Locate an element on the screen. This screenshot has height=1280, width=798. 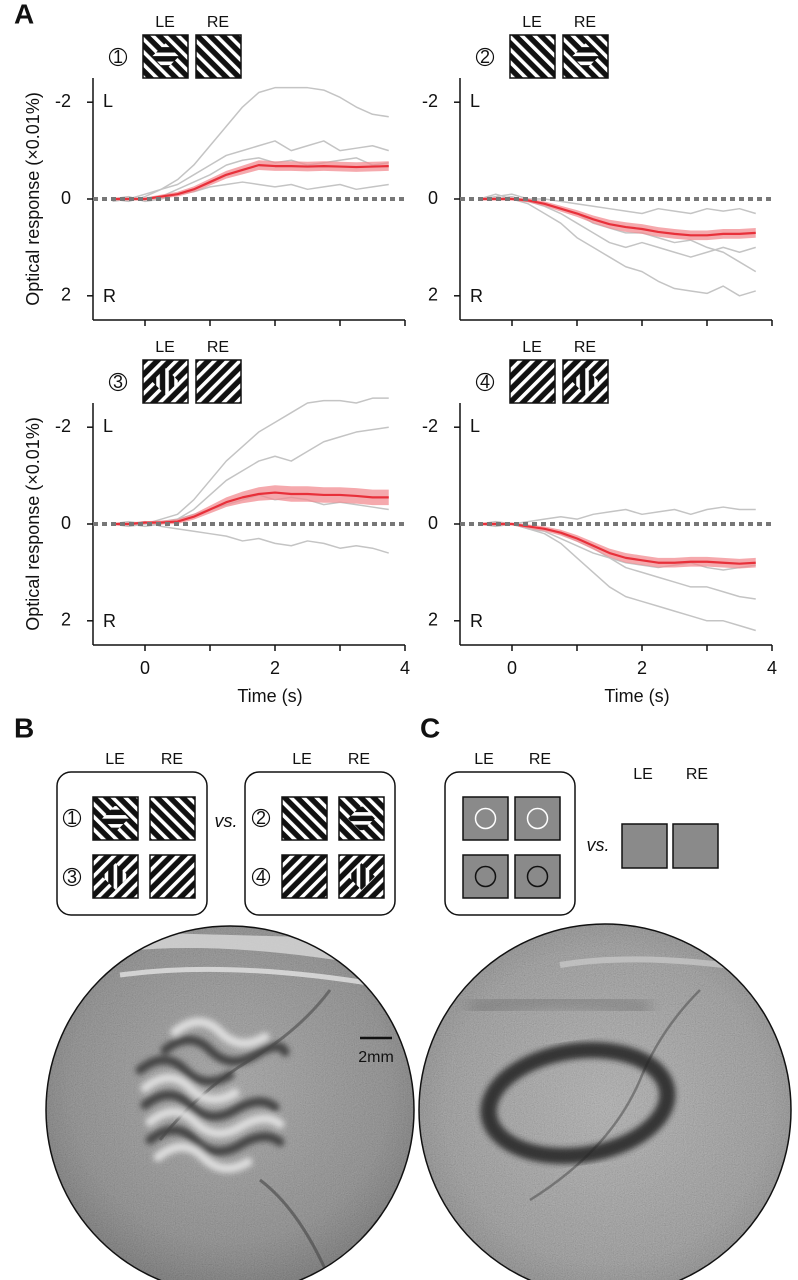
panel-letter: A is located at coordinates (24, 14).